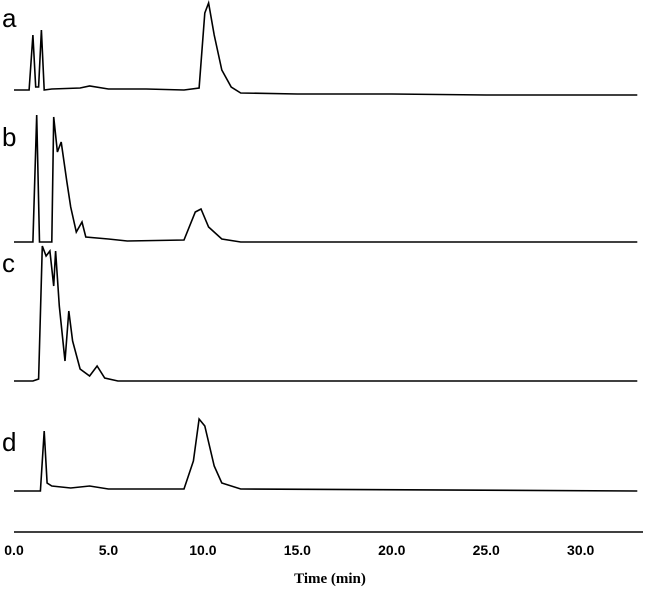 This screenshot has height=592, width=653. I want to click on x-tick-label: 0.0, so click(14, 550).